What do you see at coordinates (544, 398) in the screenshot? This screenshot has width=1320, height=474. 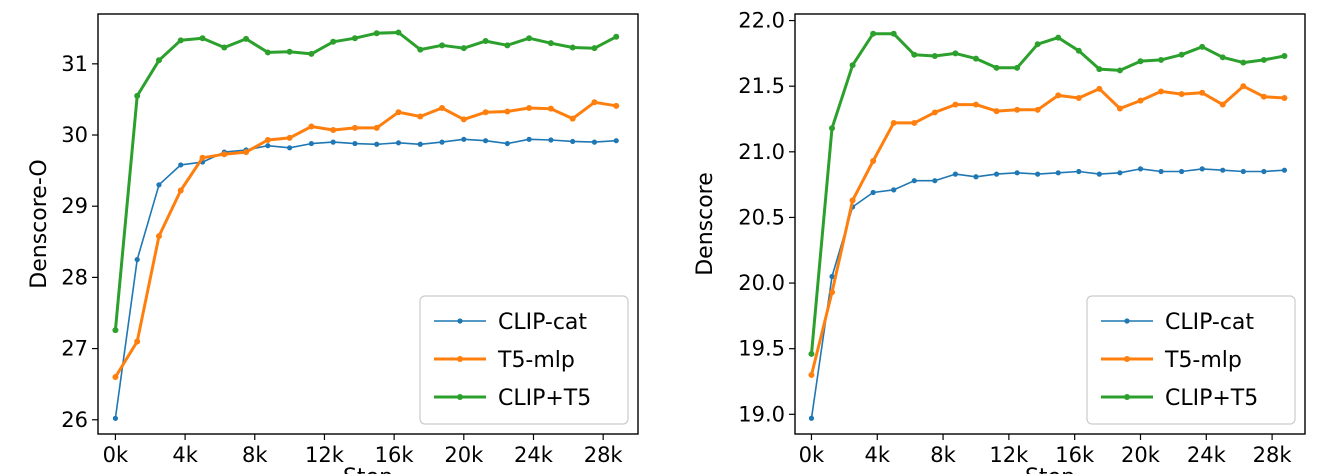 I see `legend-label: CLIP+T5` at bounding box center [544, 398].